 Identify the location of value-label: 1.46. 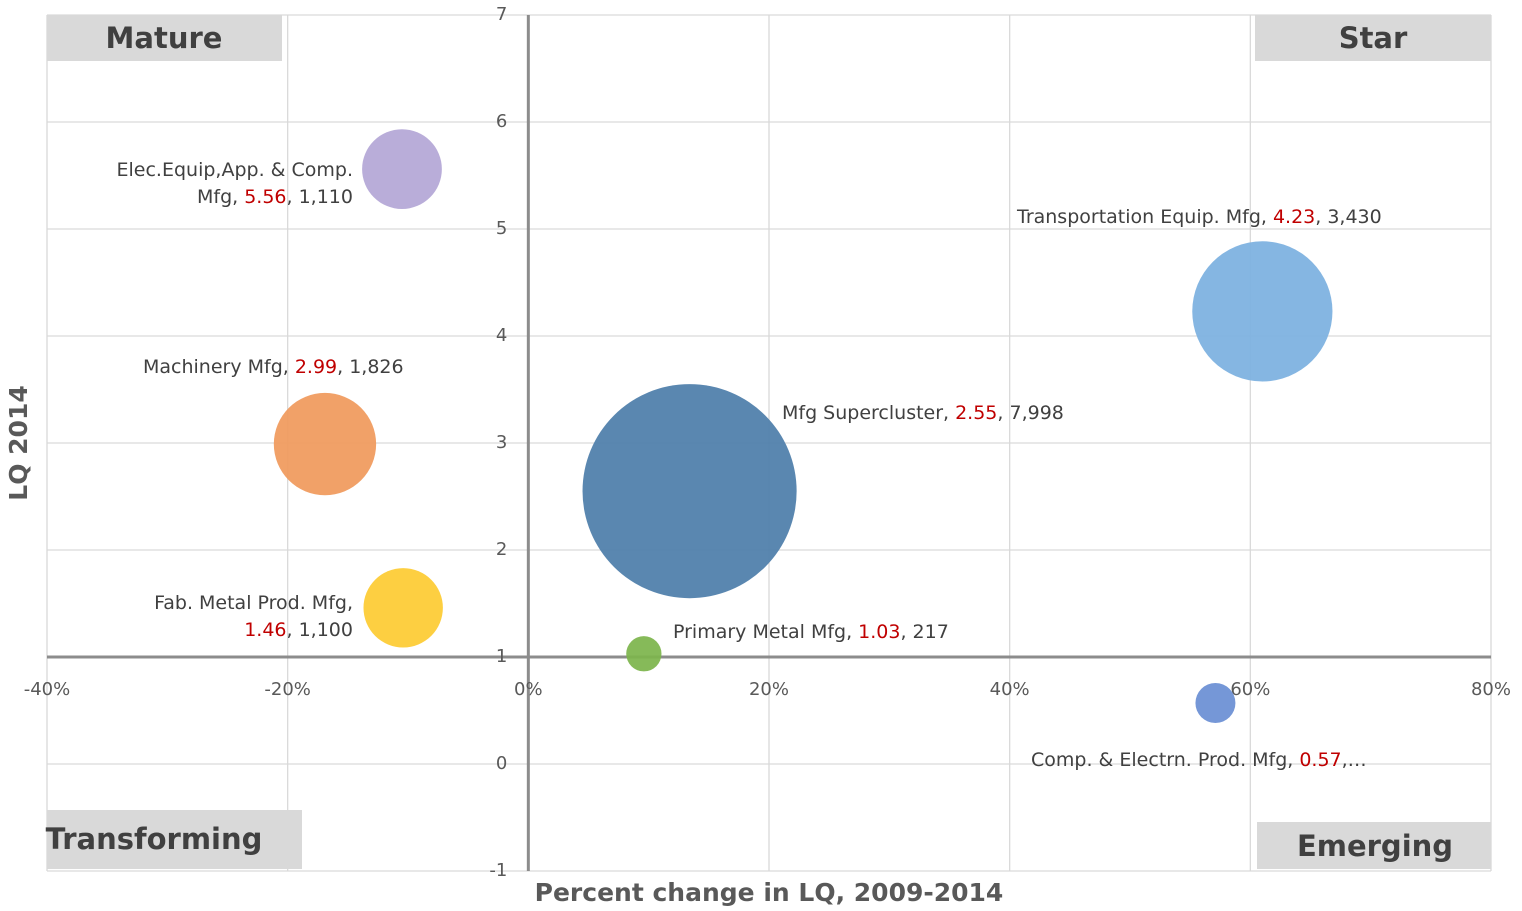
(265, 630).